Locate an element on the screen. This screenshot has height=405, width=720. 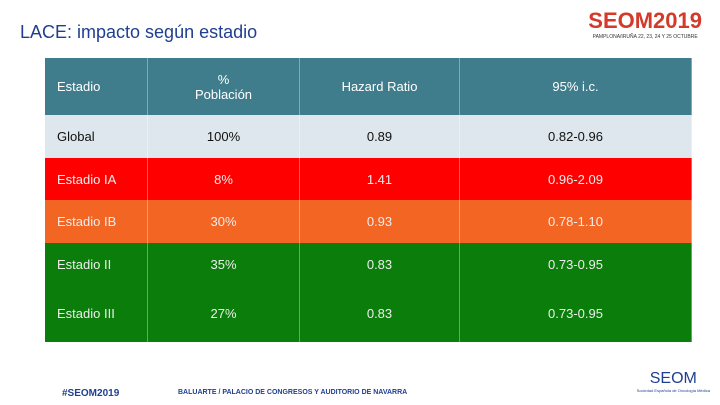
table-row: Global 100% 0.89 0.82-0.96 is located at coordinates (368, 136).